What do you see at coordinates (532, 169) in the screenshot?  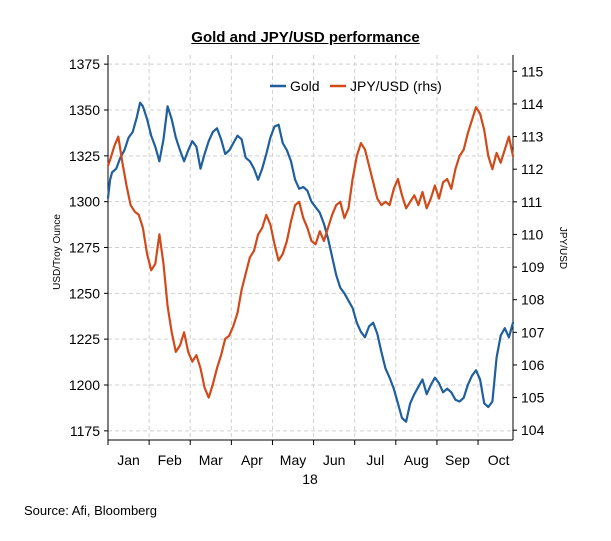 I see `y-tick-label-right: 112` at bounding box center [532, 169].